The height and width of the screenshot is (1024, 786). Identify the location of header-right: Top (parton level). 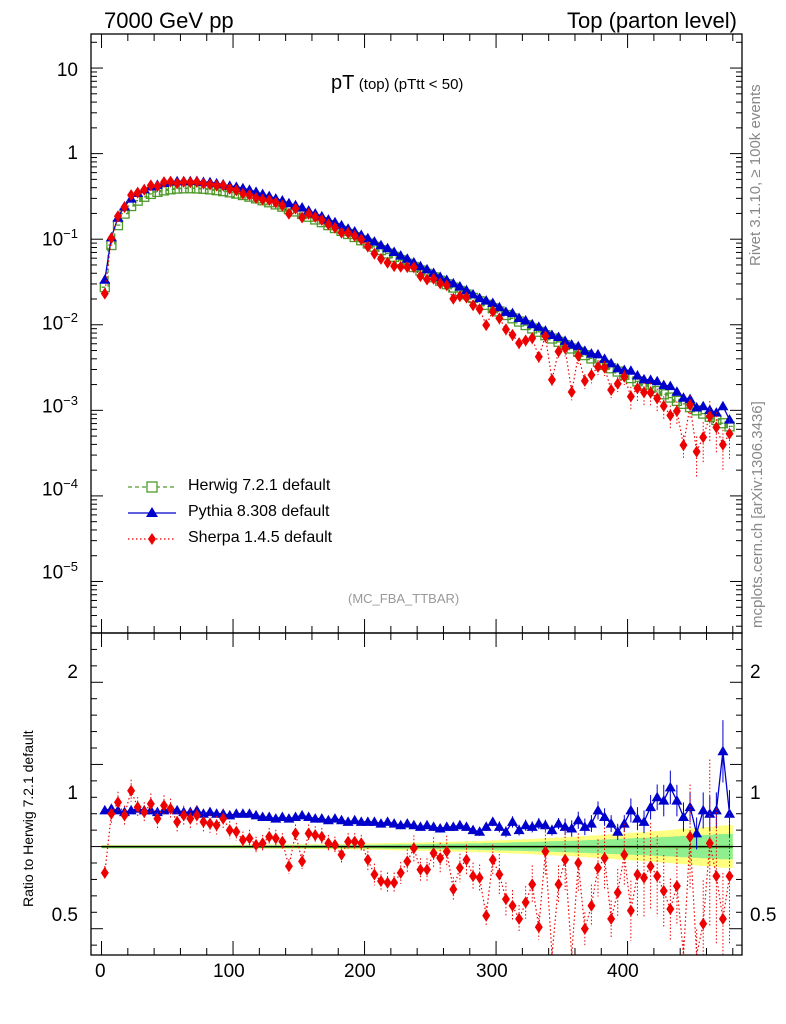
(652, 20).